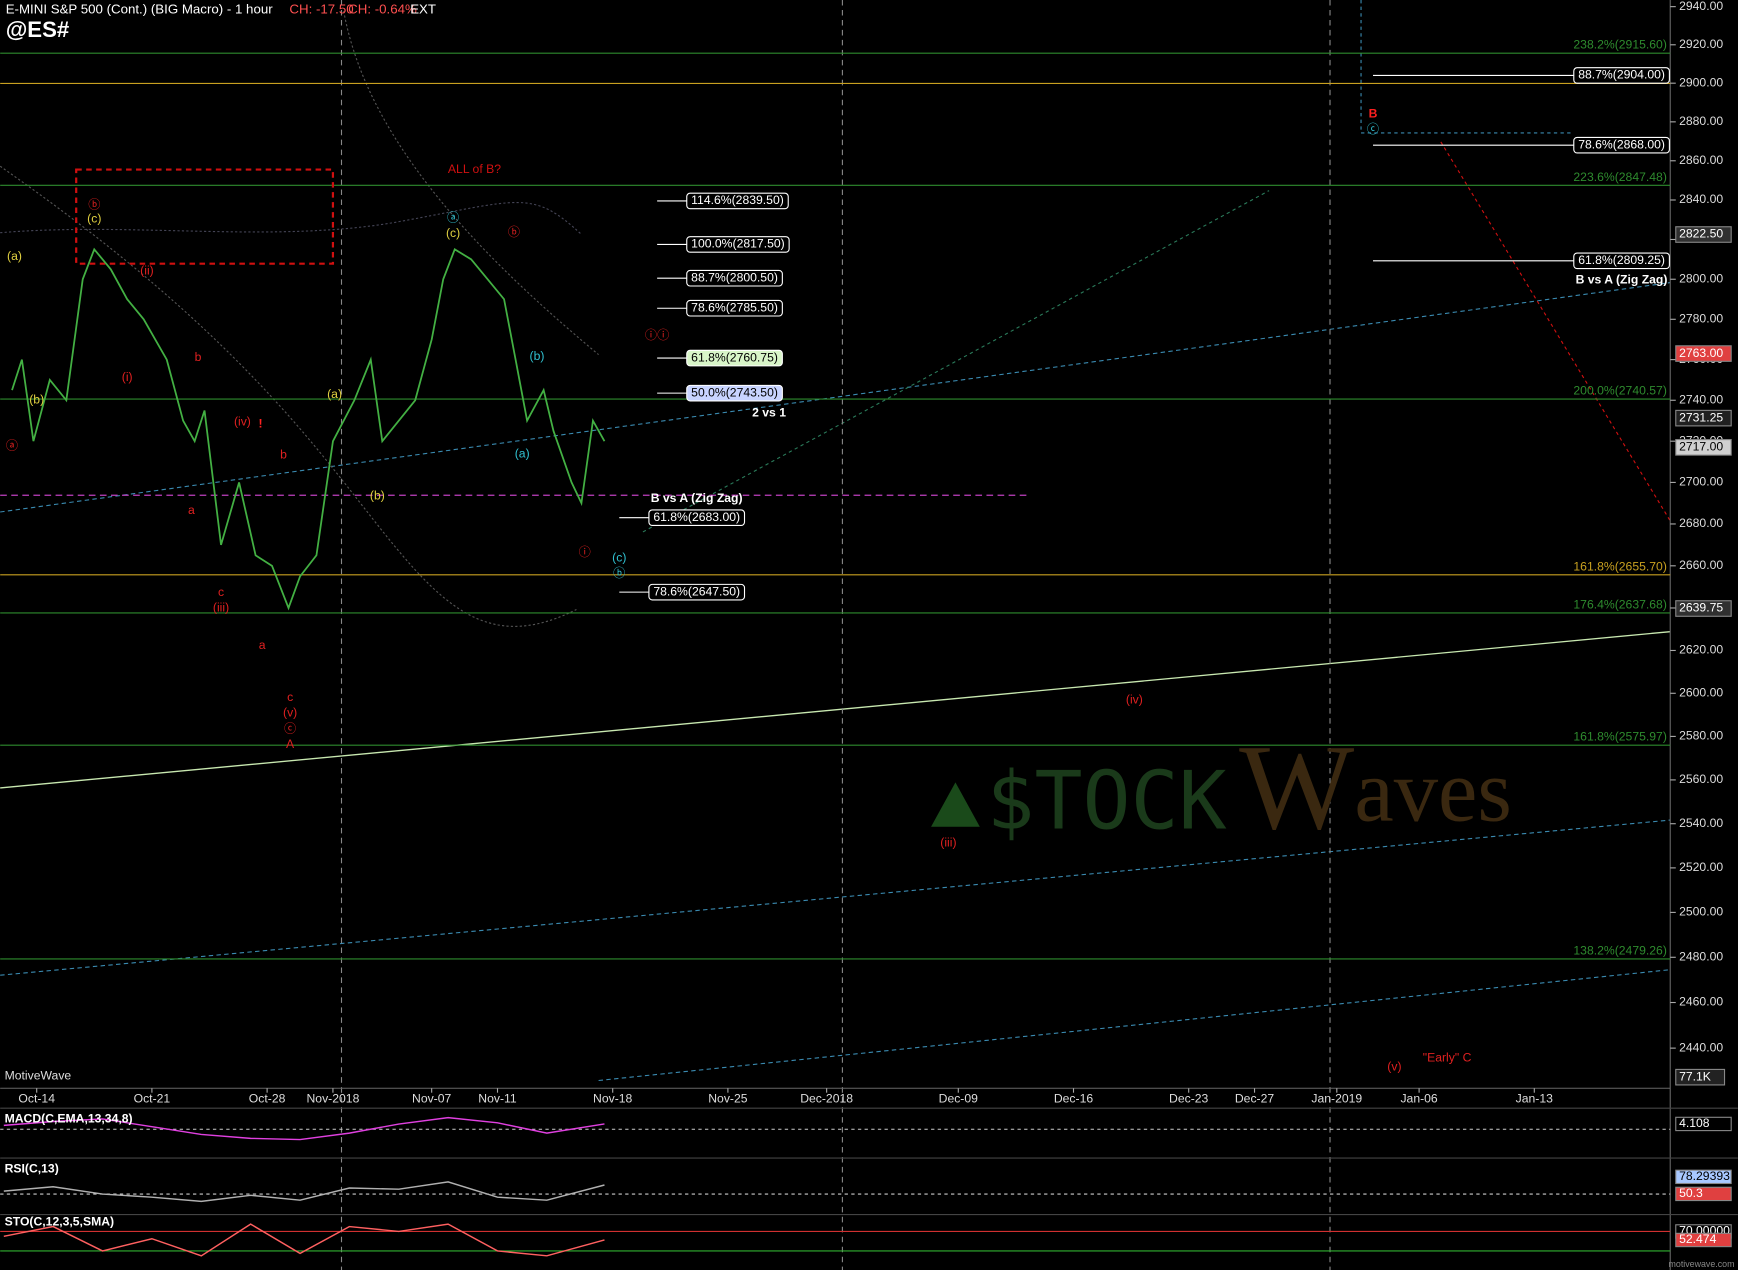 The width and height of the screenshot is (1738, 1270). I want to click on zone-box, so click(205, 216).